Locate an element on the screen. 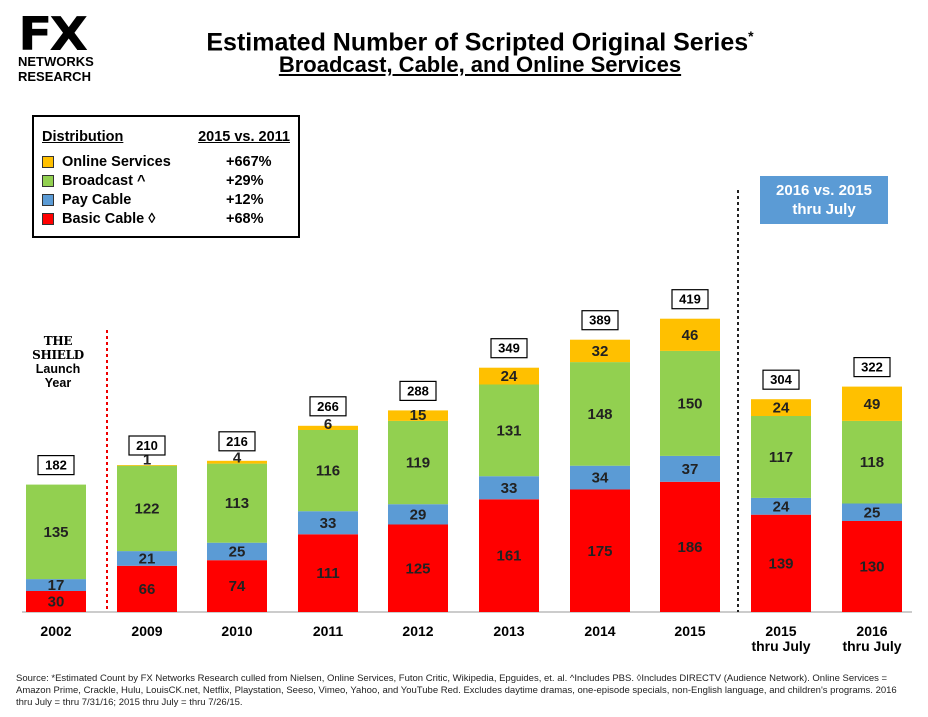 The image size is (928, 717). value-label: 32 is located at coordinates (600, 351).